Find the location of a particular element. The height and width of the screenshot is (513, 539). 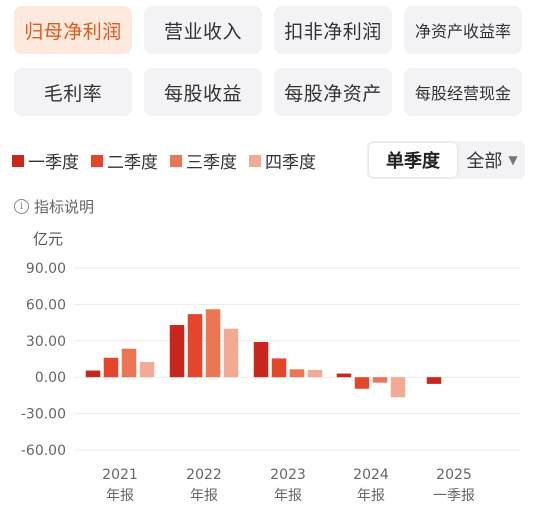

legend-label-q3: 三季度 is located at coordinates (211, 163).